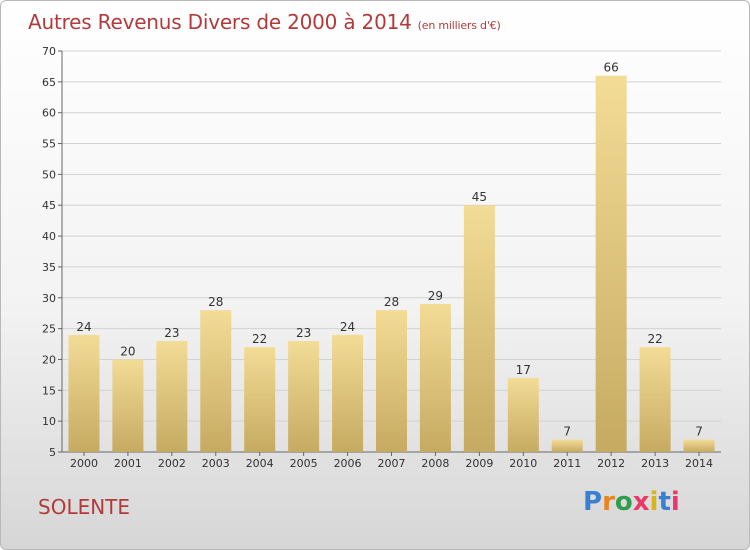  What do you see at coordinates (49, 421) in the screenshot?
I see `y-tick-label: 10` at bounding box center [49, 421].